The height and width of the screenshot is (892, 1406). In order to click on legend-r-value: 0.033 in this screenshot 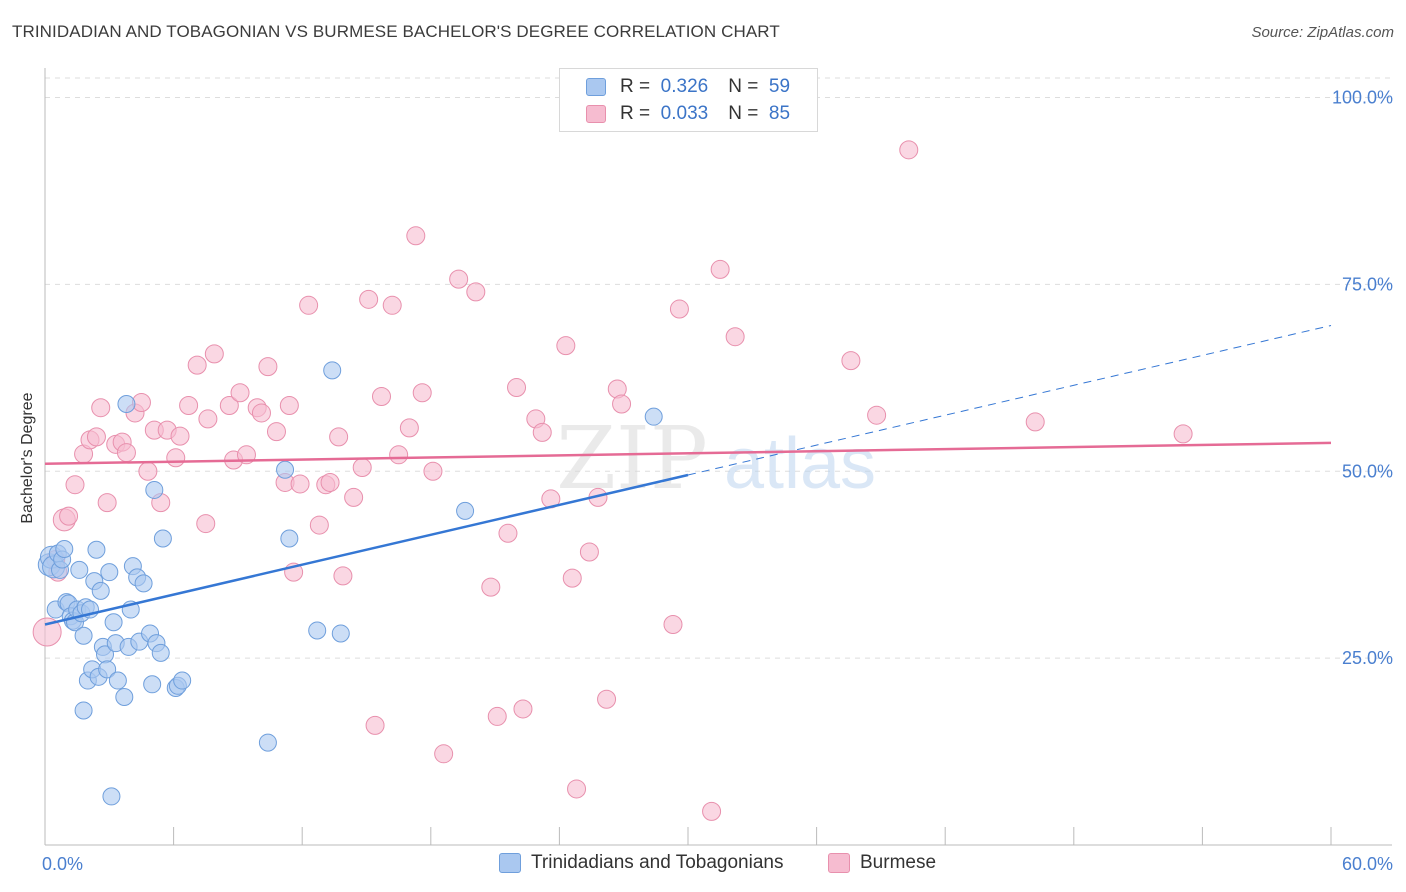, I will do `click(684, 113)`.